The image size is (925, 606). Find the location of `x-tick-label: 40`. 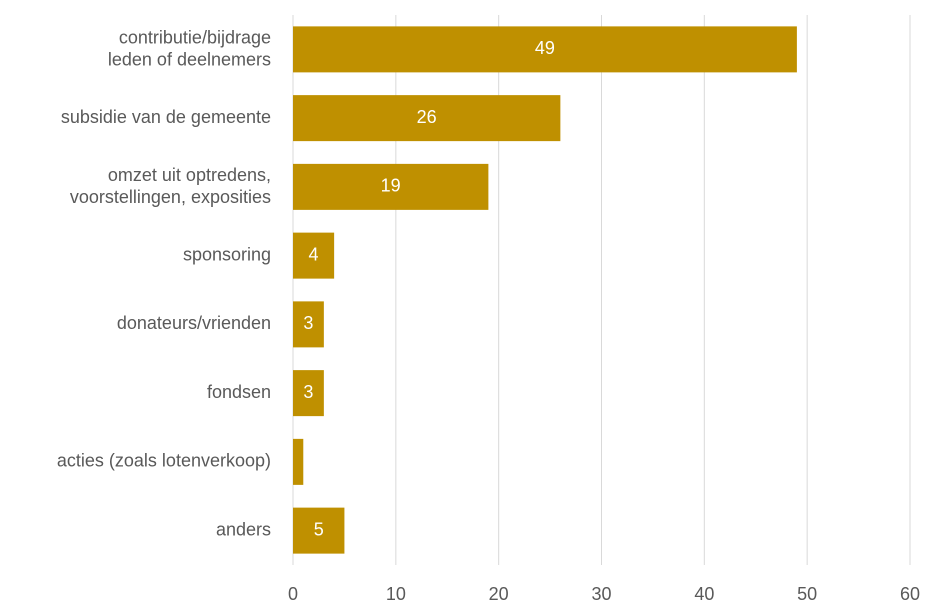

x-tick-label: 40 is located at coordinates (704, 594).